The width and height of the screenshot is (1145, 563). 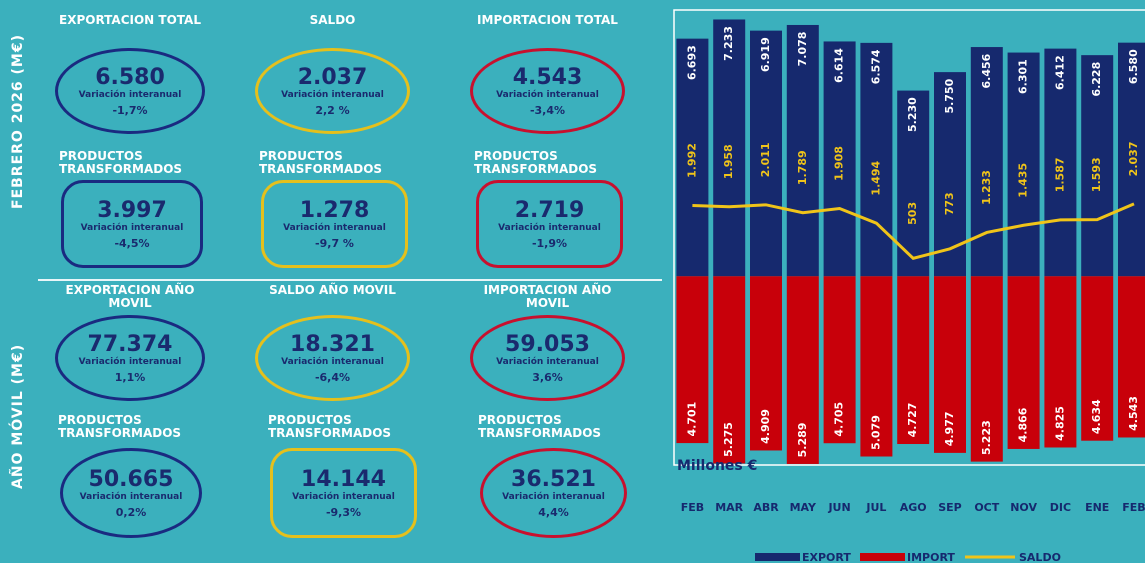 I want to click on x-tick-label: SEP, so click(x=950, y=507).